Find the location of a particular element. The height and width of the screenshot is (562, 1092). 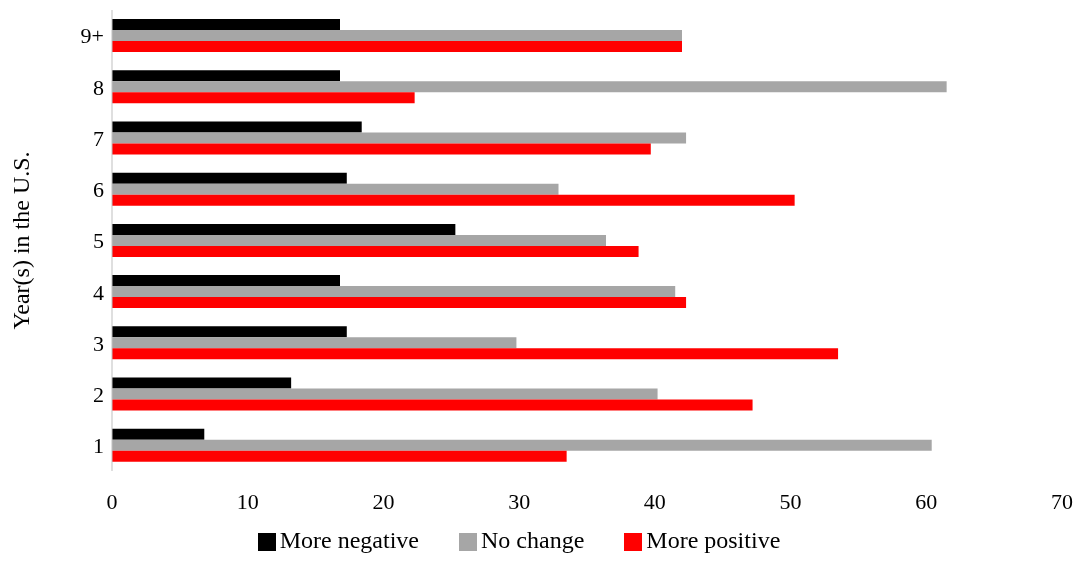

y-tick-label: 1 is located at coordinates (98, 446).